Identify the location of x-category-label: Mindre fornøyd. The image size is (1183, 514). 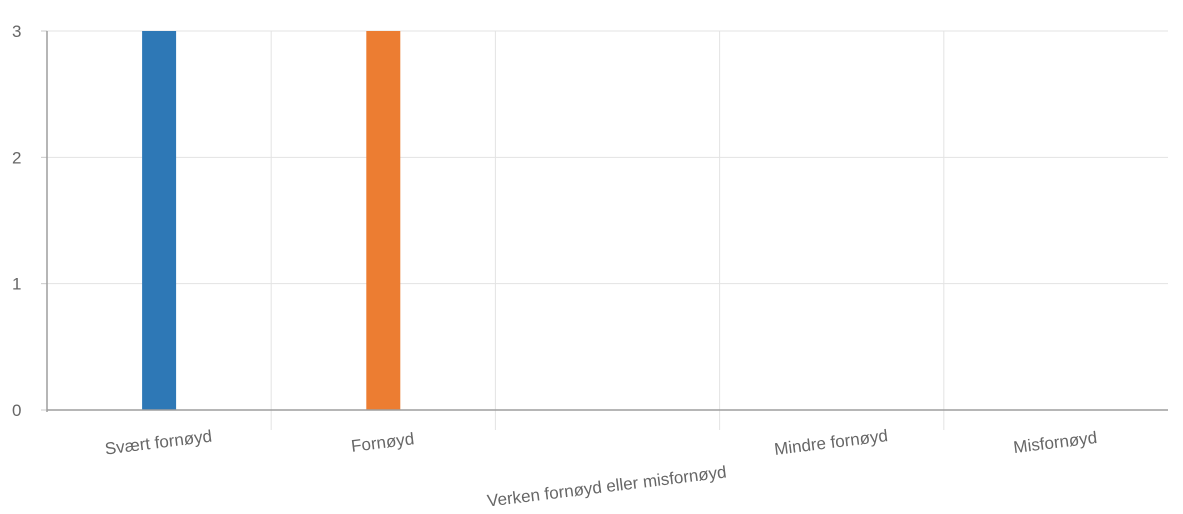
(831, 442).